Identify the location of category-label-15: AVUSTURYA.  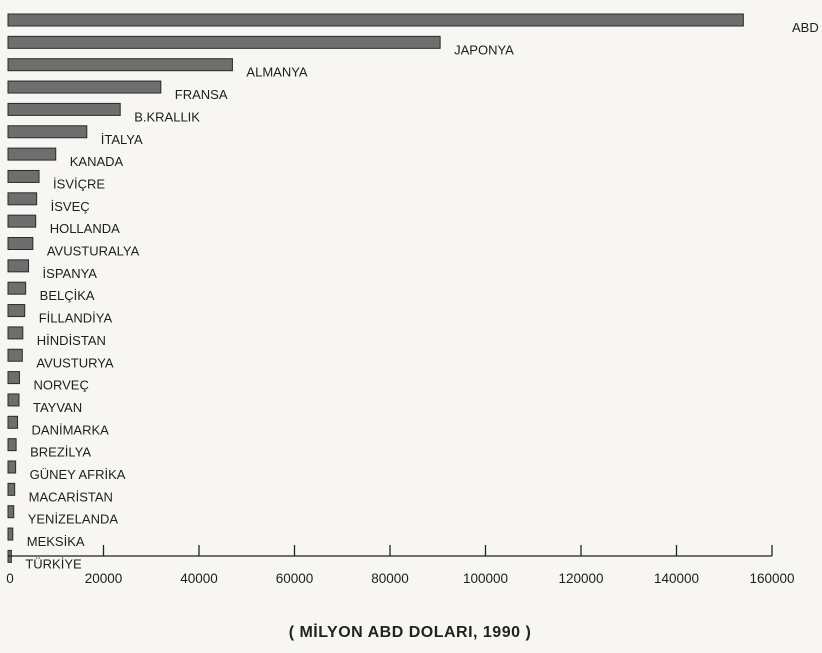
(75, 362).